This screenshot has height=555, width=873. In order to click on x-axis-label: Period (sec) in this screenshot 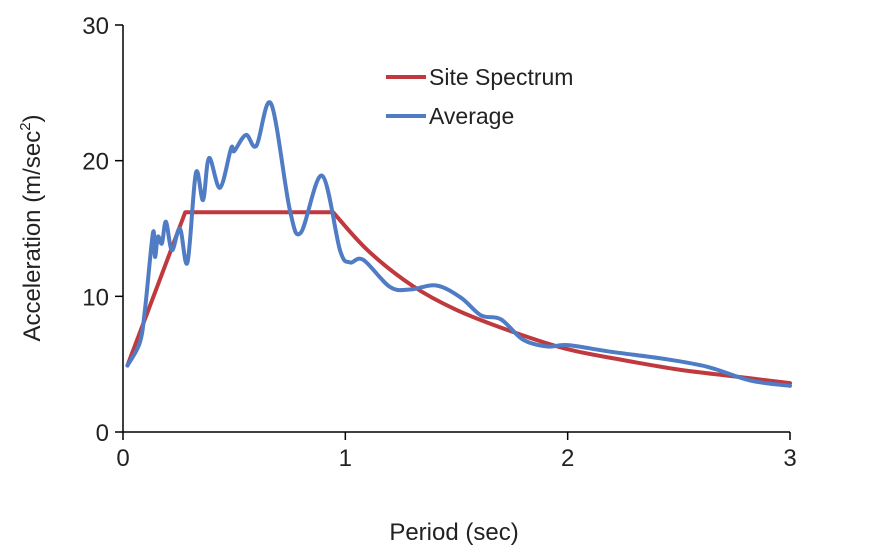, I will do `click(453, 532)`.